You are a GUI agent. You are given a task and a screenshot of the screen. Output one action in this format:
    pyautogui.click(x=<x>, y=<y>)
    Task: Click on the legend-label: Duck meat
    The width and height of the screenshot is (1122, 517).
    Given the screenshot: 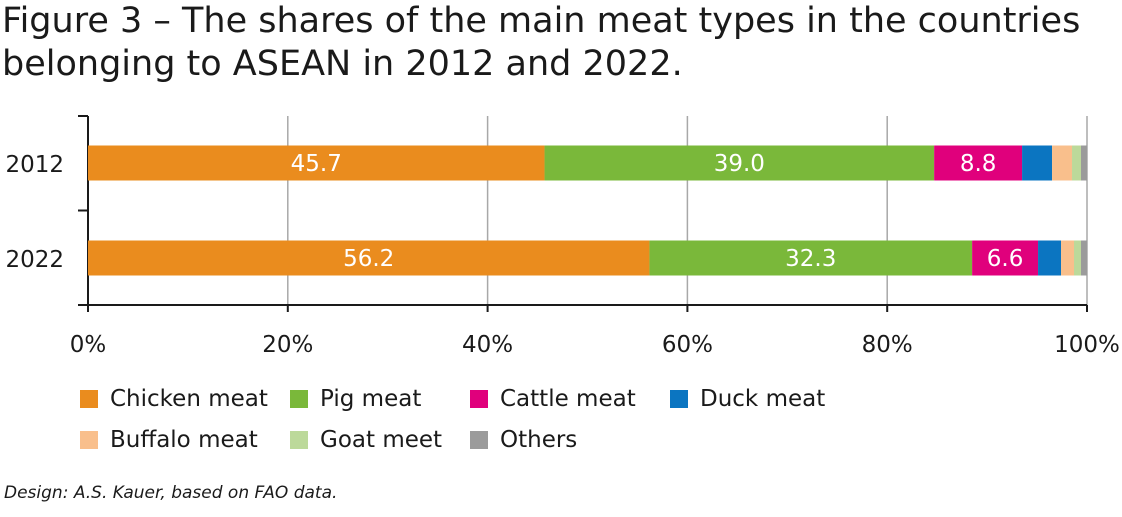 What is the action you would take?
    pyautogui.click(x=763, y=398)
    